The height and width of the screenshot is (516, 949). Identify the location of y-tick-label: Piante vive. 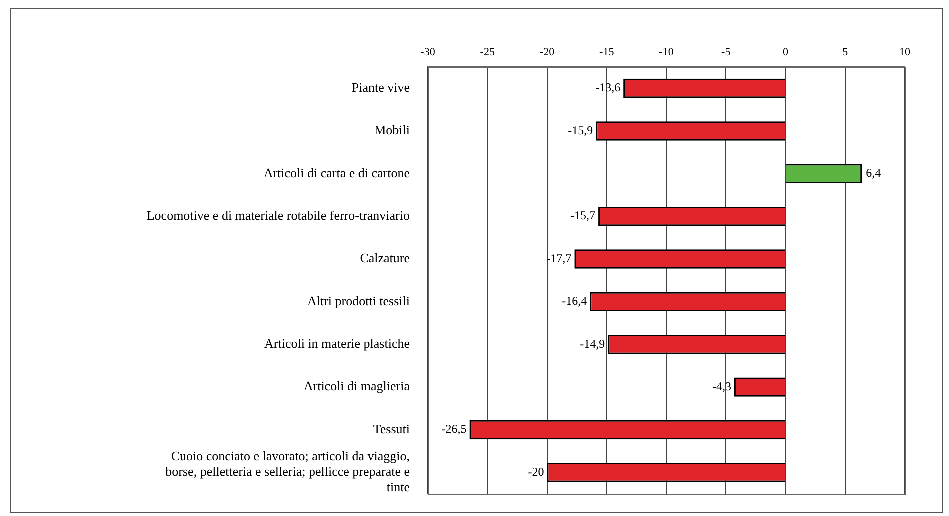
(381, 87).